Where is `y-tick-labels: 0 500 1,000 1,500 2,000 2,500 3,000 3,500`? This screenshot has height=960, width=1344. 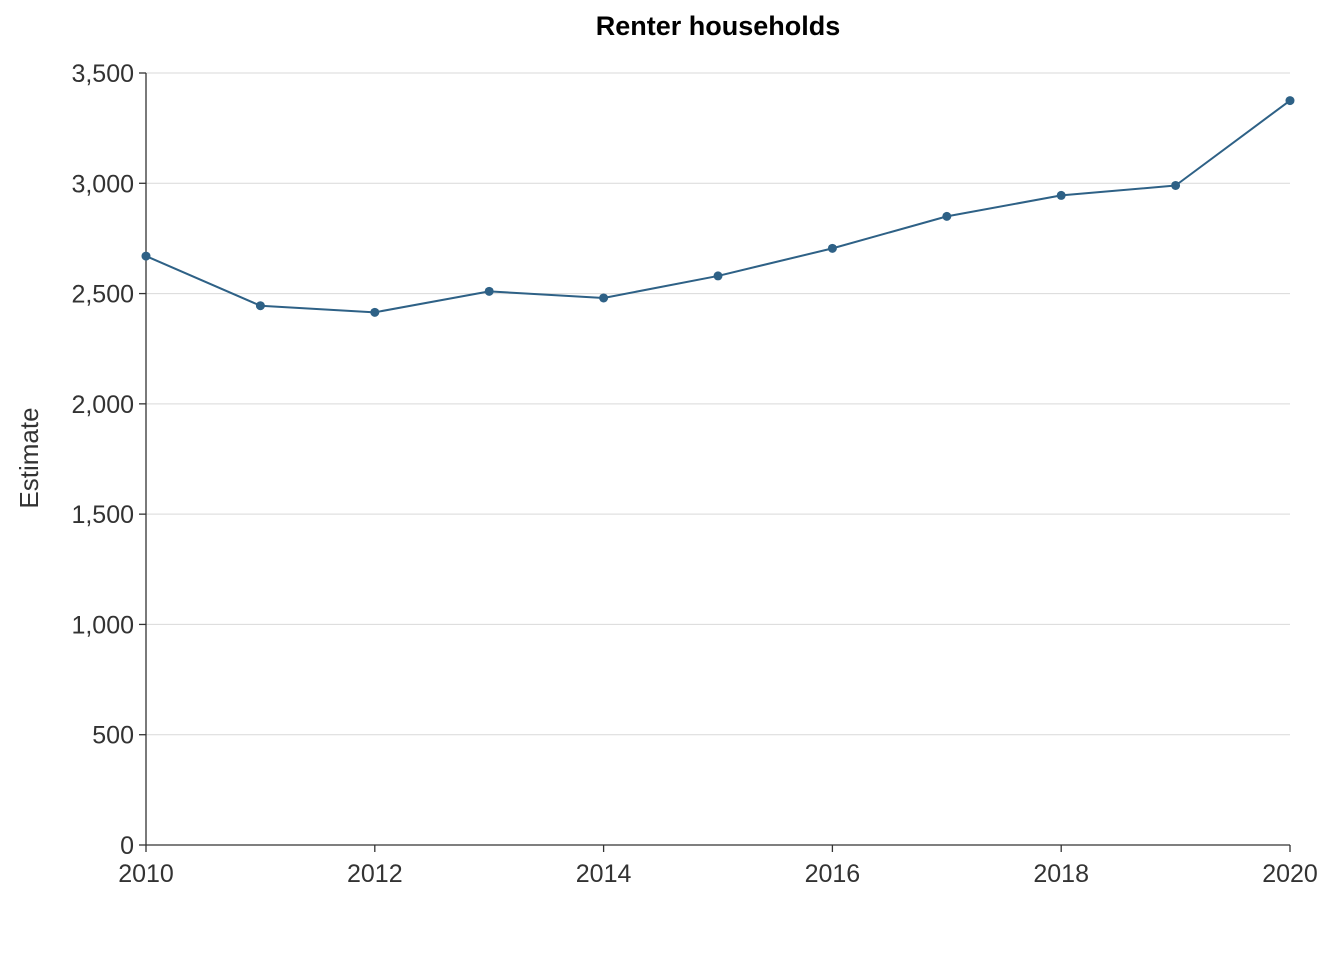
y-tick-labels: 0 500 1,000 1,500 2,000 2,500 3,000 3,500 is located at coordinates (102, 460).